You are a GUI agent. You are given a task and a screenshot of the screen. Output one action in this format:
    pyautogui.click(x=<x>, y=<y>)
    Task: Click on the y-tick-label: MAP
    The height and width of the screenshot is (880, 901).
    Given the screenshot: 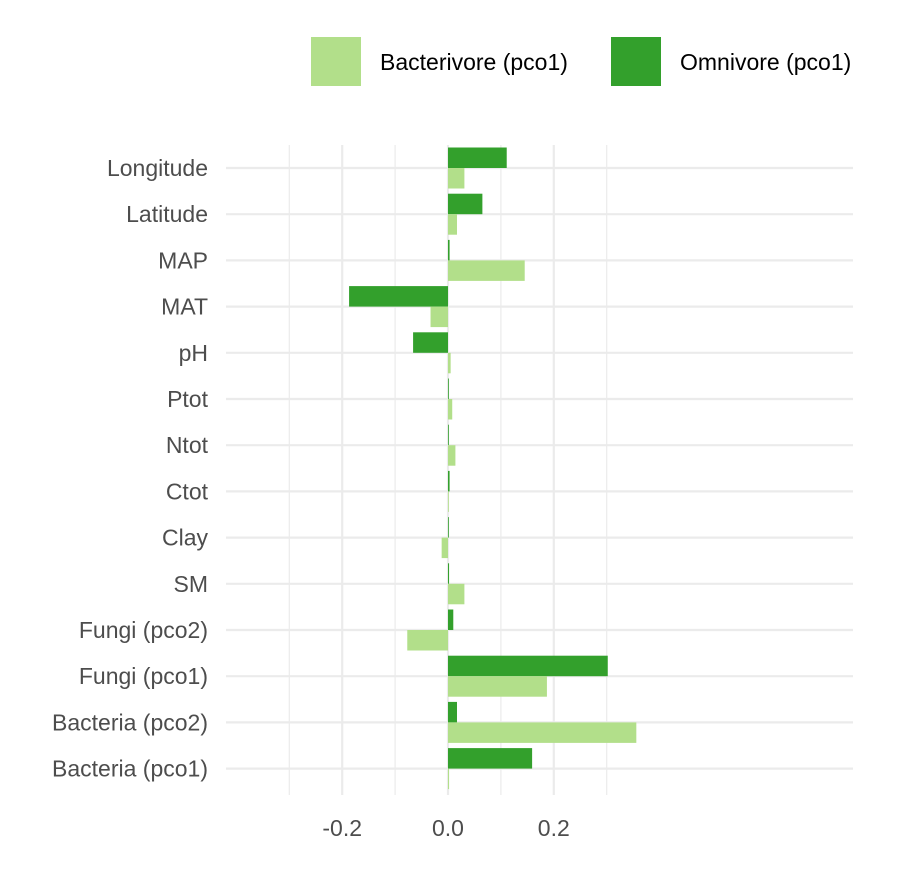 What is the action you would take?
    pyautogui.click(x=183, y=260)
    